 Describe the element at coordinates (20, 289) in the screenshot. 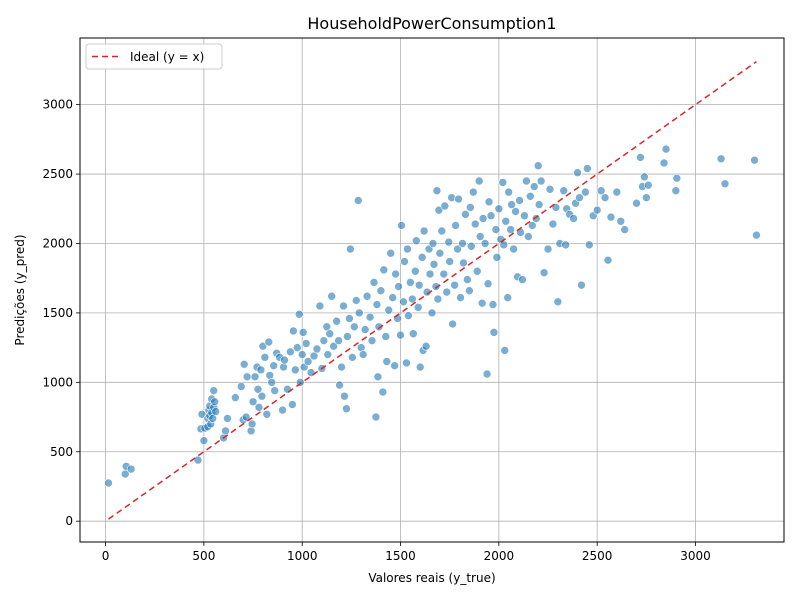

I see `y-axis-label: Predições (y_pred)` at that location.